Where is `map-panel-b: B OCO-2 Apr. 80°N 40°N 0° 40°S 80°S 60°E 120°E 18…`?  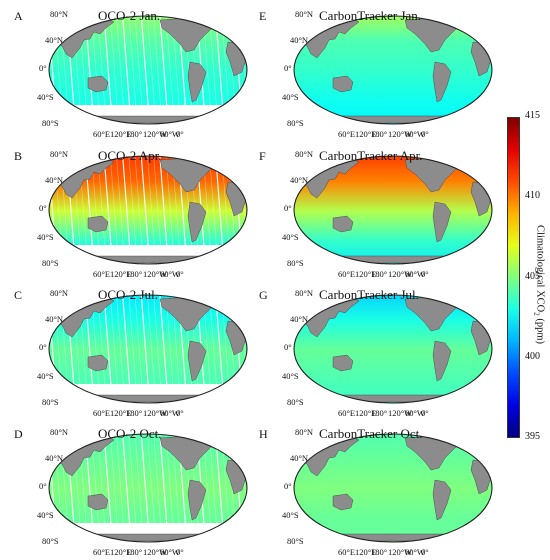
map-panel-b: B OCO-2 Apr. 80°N 40°N 0° 40°S 80°S 60°E 120°E 18… is located at coordinates (130, 214).